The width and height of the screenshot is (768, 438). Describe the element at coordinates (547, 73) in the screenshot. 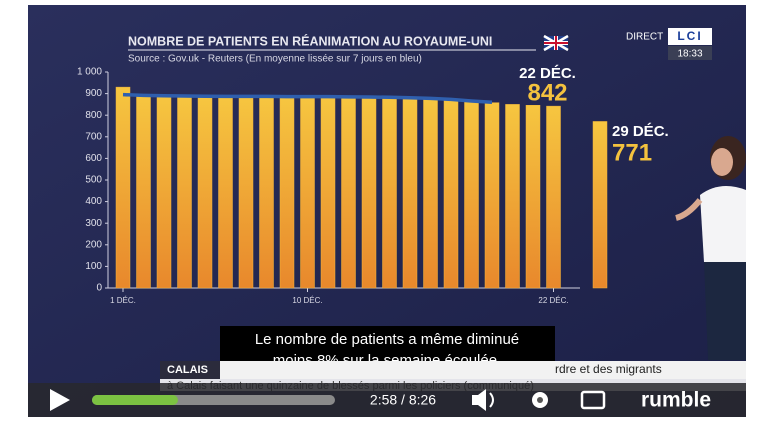

I see `callout-date: 22 DÉC.` at that location.